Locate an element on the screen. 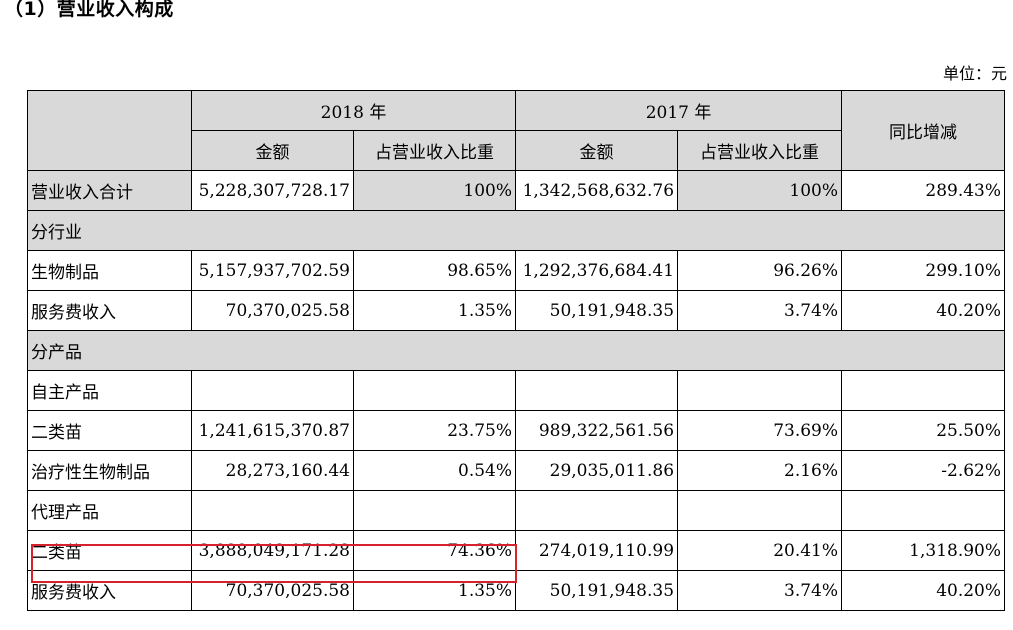 This screenshot has height=630, width=1013. amount-2017: 989,322,561.56 is located at coordinates (597, 430).